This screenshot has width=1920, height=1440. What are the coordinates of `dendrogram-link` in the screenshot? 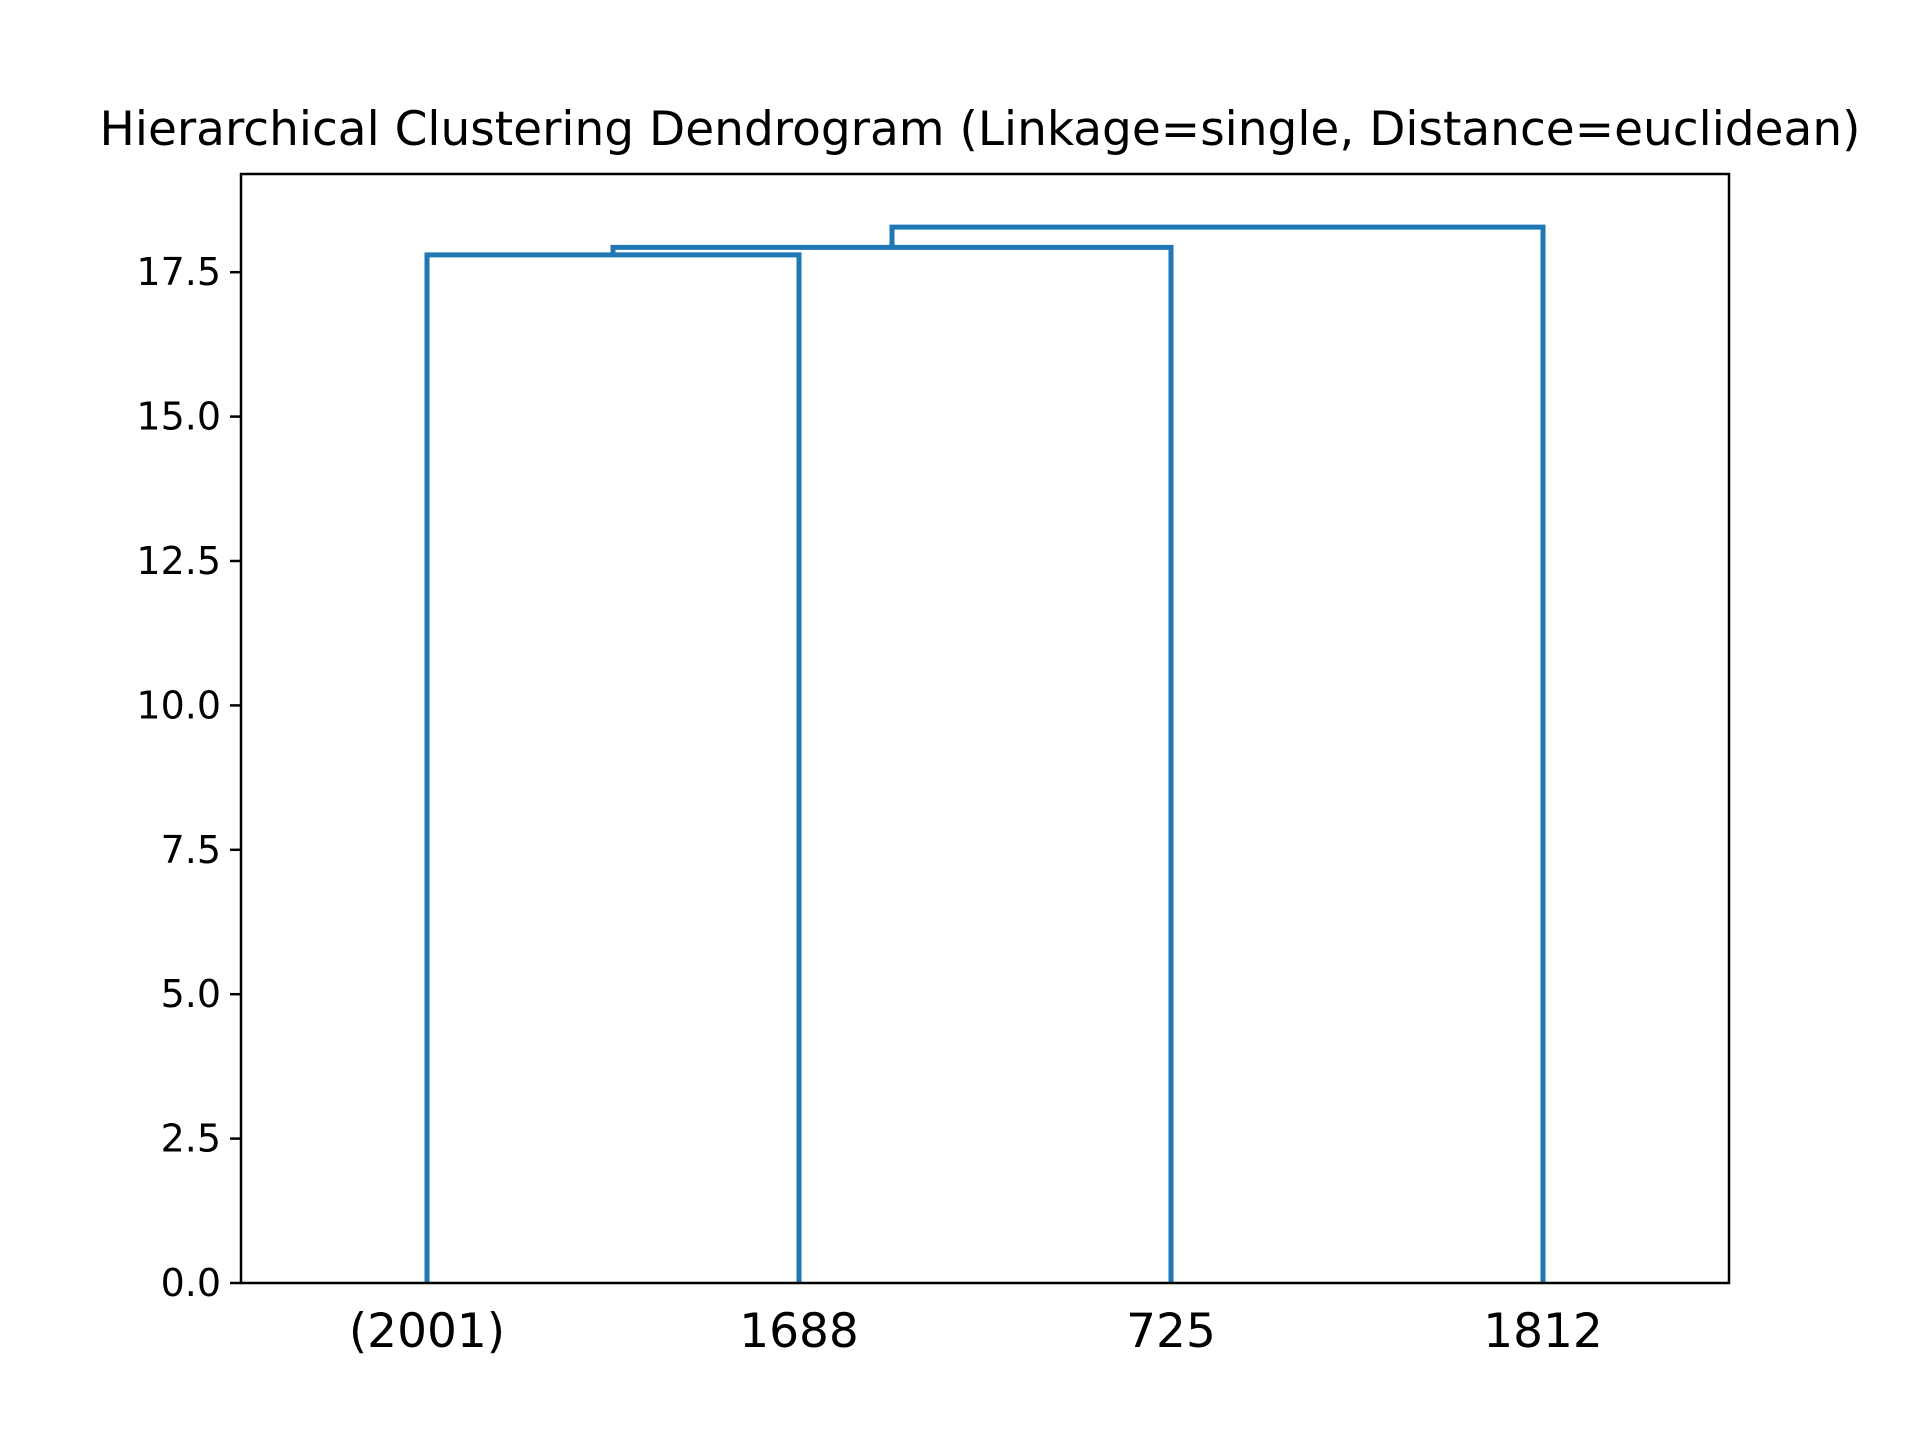 It's located at (613, 767).